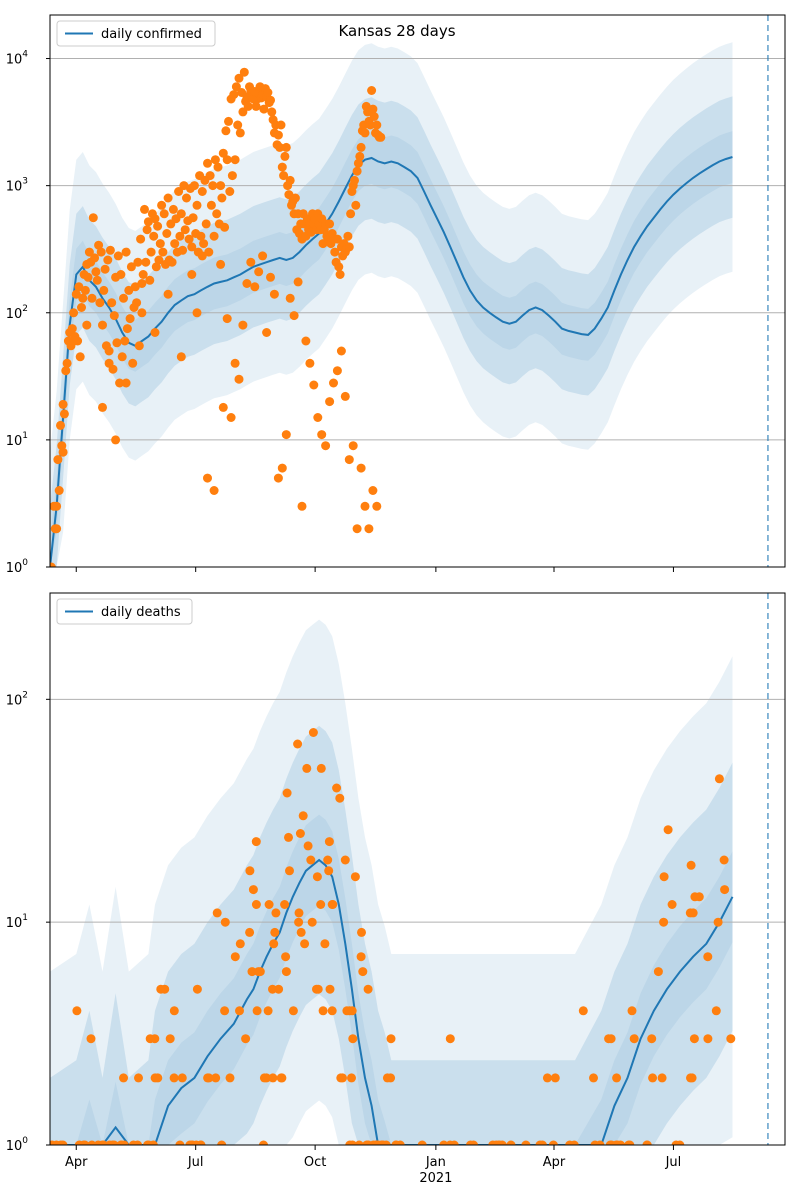 Image resolution: width=800 pixels, height=1200 pixels. Describe the element at coordinates (435, 1178) in the screenshot. I see `xtick-year-label: 2021` at that location.